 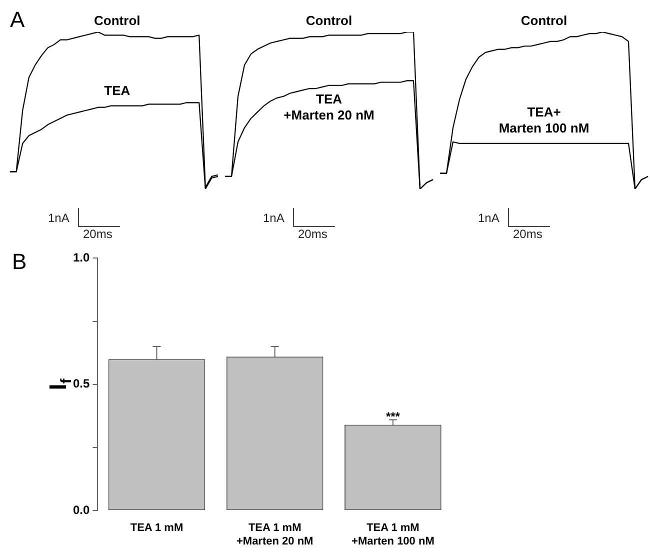 I want to click on series-label: TEA +Marten 20 nM, so click(x=329, y=106).